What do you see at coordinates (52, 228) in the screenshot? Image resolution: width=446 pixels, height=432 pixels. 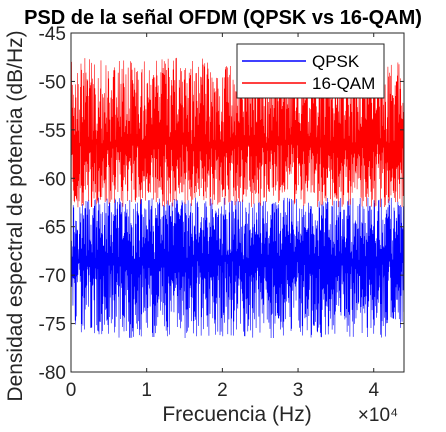 I see `y-tick-label: -65` at bounding box center [52, 228].